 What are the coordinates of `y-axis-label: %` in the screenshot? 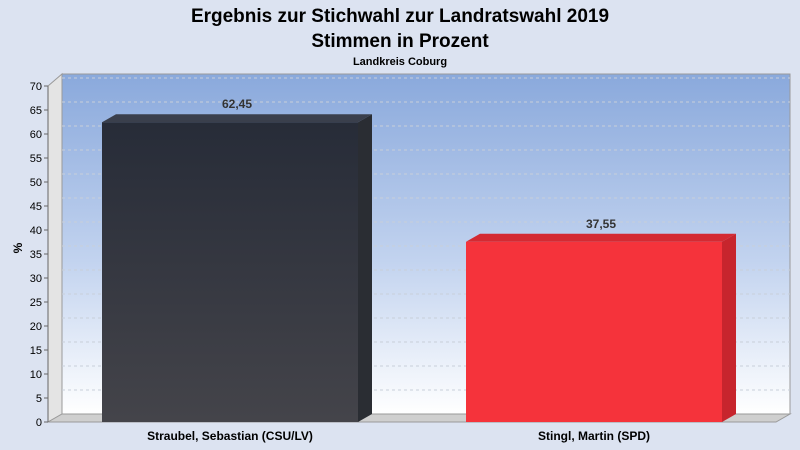 It's located at (18, 247).